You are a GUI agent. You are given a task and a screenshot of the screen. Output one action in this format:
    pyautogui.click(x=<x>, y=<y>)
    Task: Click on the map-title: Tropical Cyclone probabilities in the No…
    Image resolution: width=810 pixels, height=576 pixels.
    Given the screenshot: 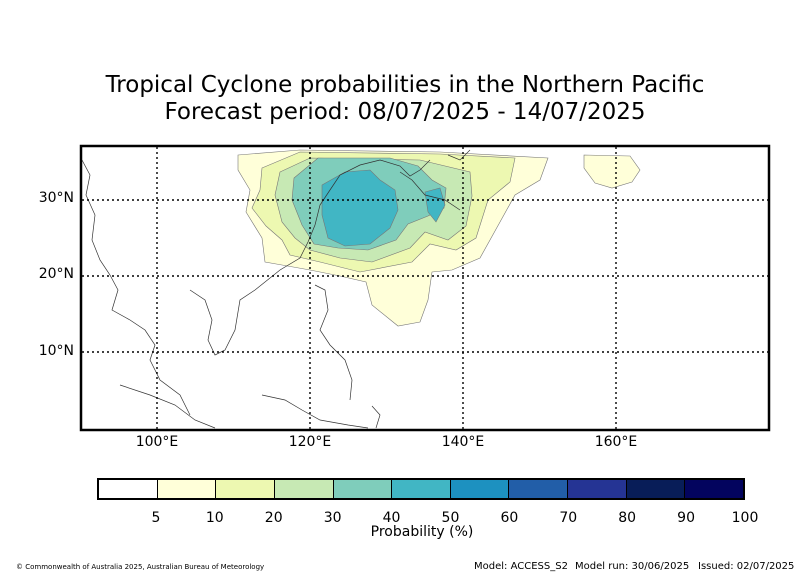 What is the action you would take?
    pyautogui.click(x=405, y=85)
    